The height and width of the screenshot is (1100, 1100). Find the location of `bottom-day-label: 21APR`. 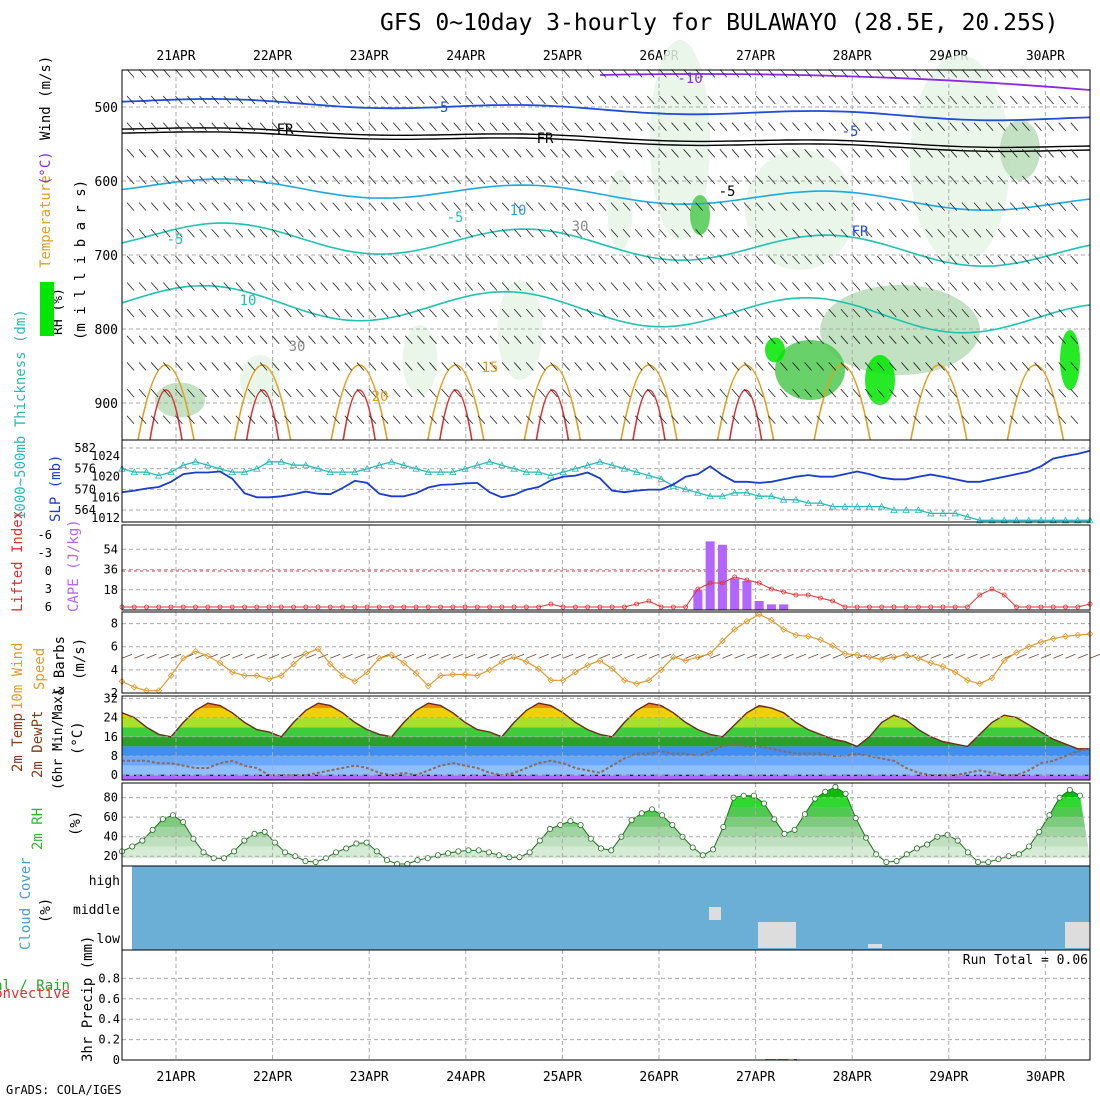

bottom-day-label: 21APR is located at coordinates (175, 1077).